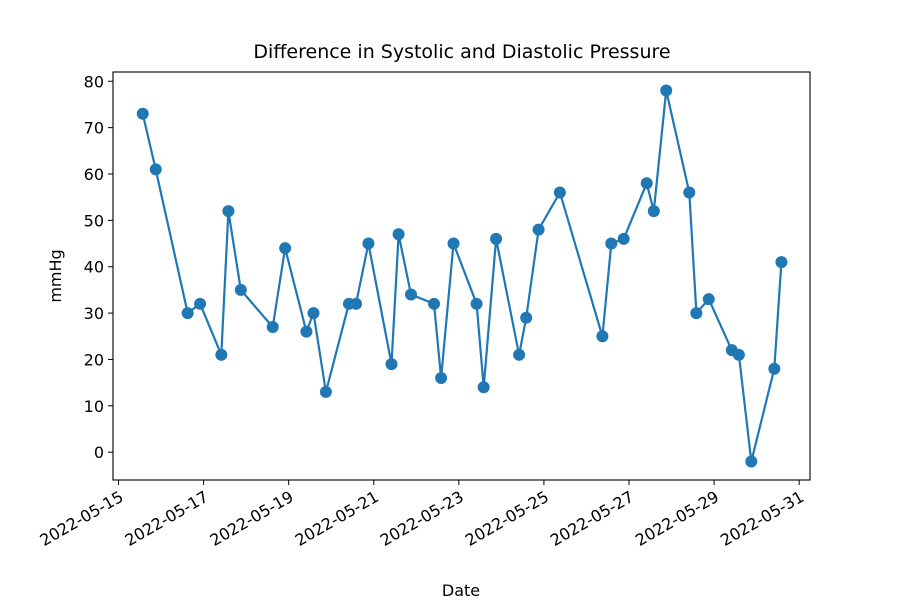 This screenshot has height=600, width=900. I want to click on y-tick-label: 30, so click(94, 313).